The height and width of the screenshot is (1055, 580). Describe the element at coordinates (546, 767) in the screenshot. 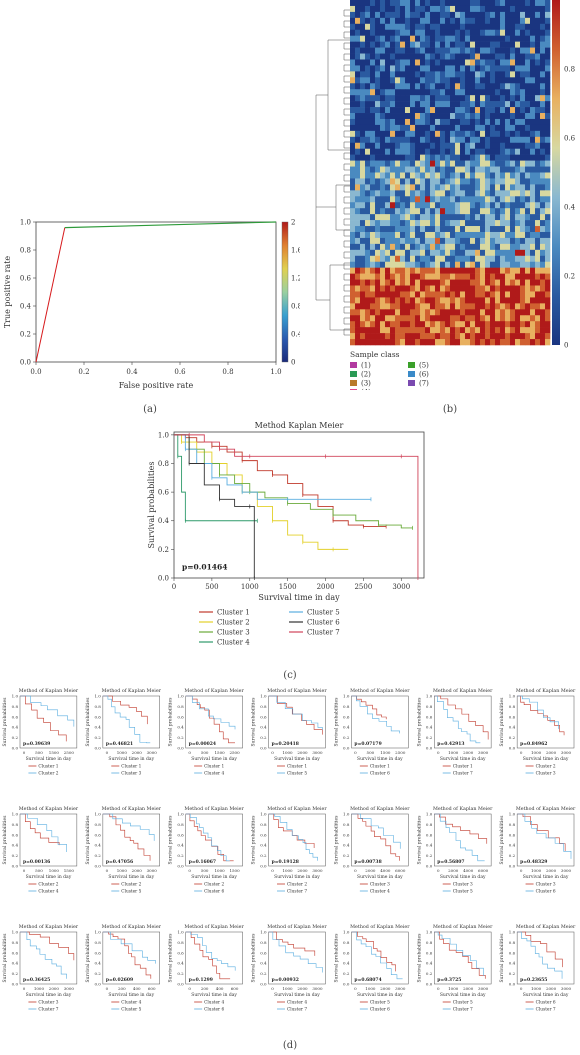

I see `legend-label: Cluster 2` at that location.